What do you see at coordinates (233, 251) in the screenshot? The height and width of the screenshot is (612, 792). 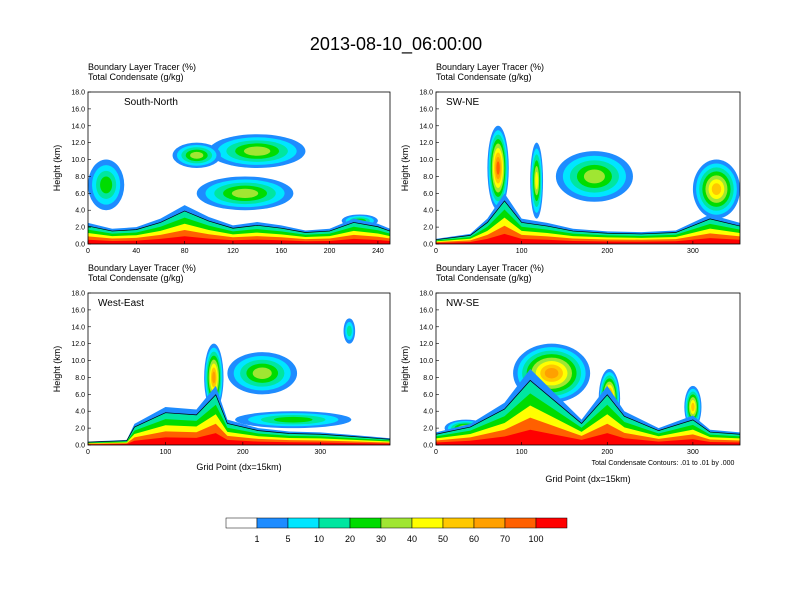 I see `x-tick-label: 120` at bounding box center [233, 251].